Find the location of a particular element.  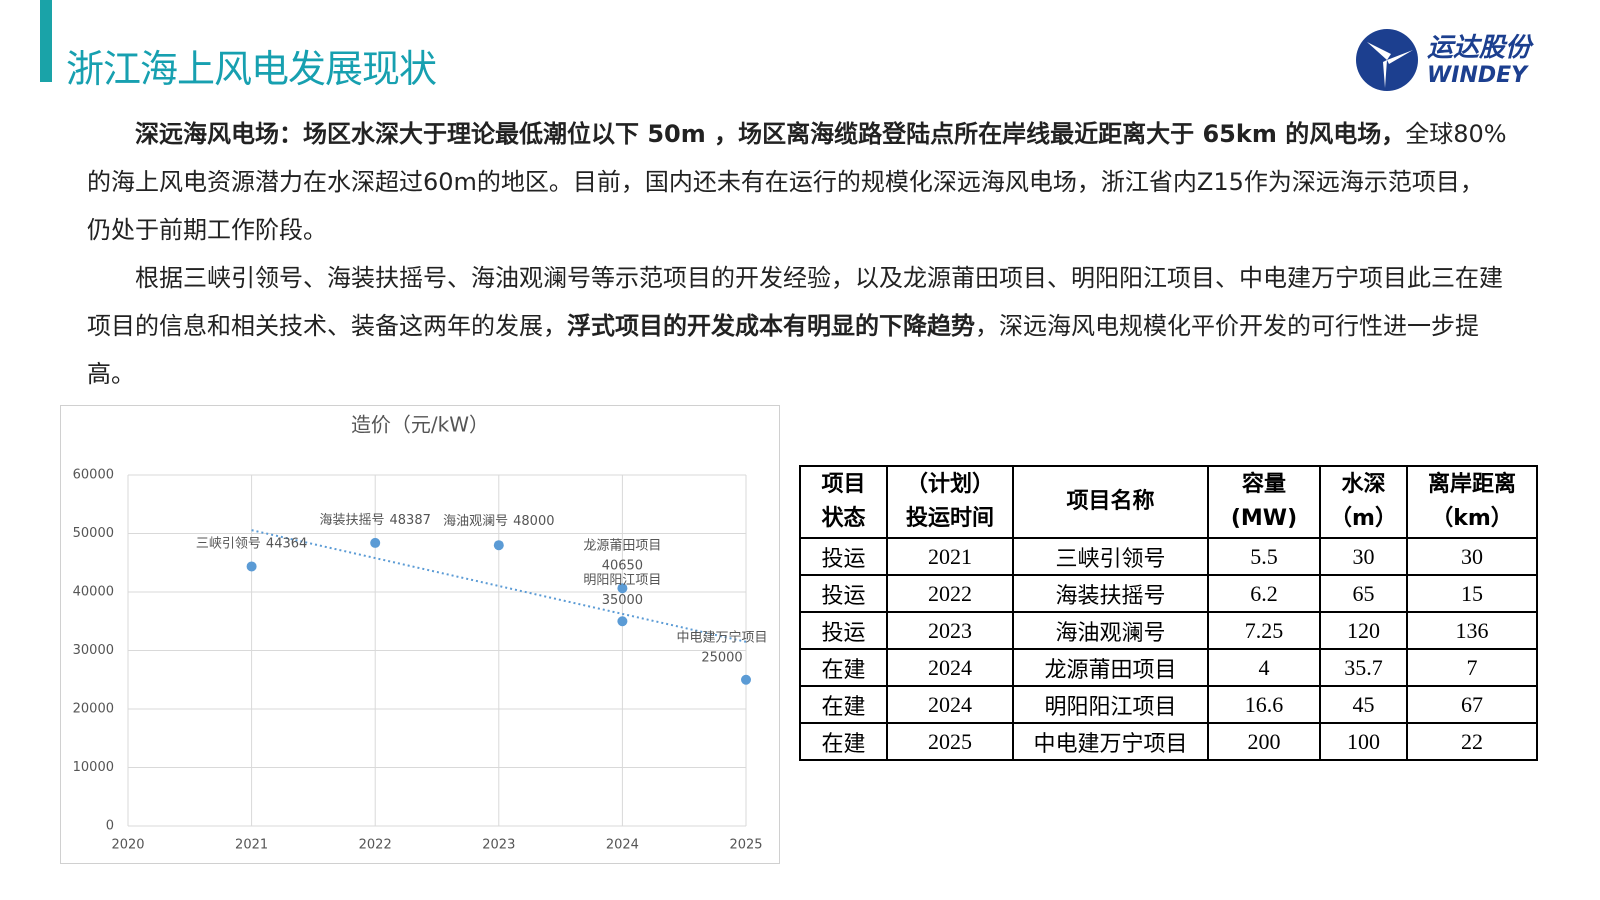

text-run: 浮式项目的开发成本有明显的下降趋势 is located at coordinates (771, 326).